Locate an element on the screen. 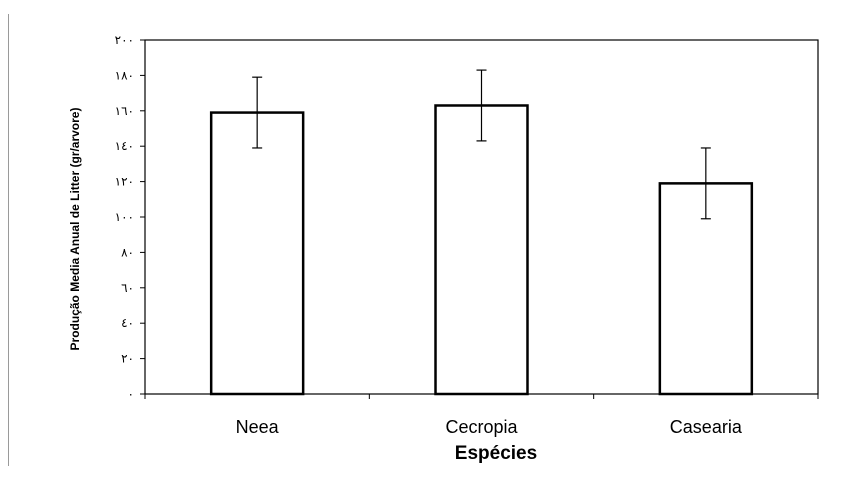 This screenshot has height=480, width=860. y-tick-label: ١٠٠ is located at coordinates (124, 217).